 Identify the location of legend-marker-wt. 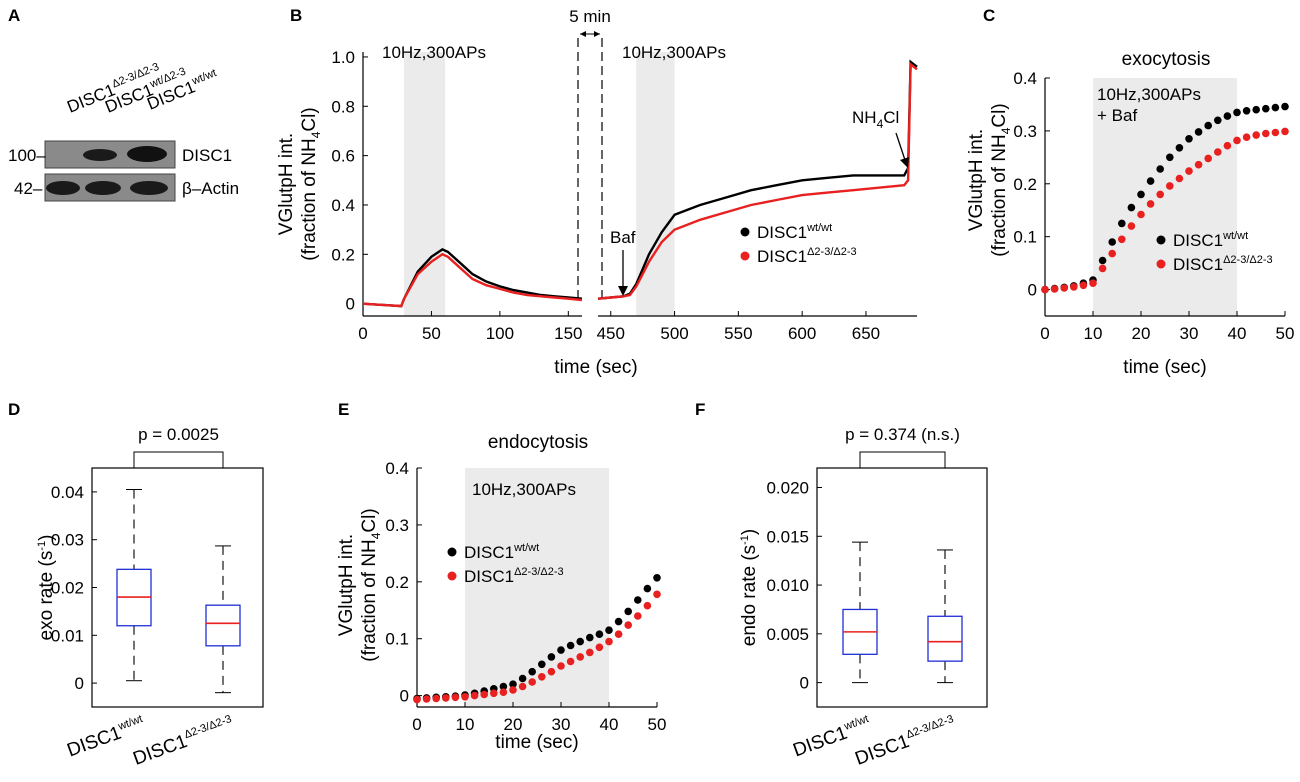
(1161, 240).